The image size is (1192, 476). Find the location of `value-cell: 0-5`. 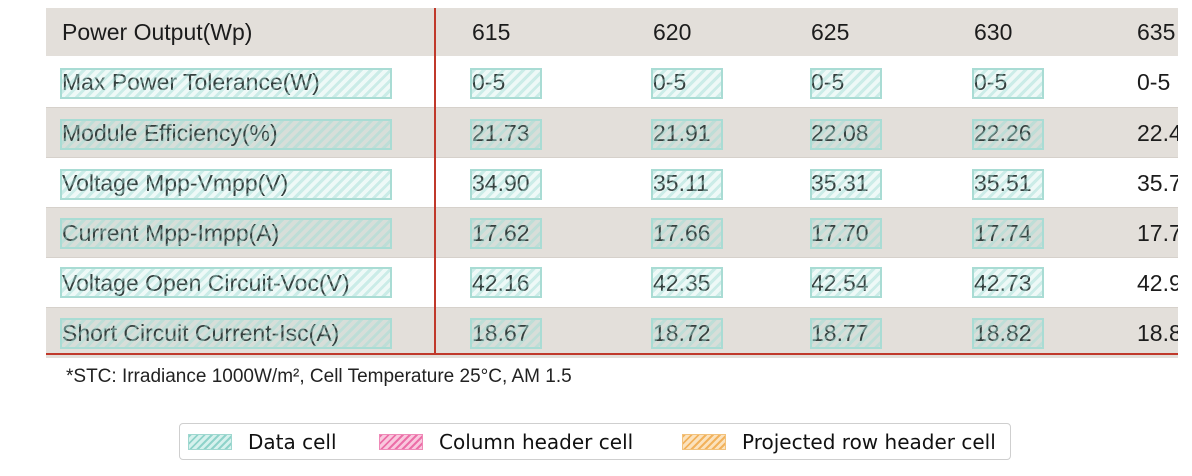

value-cell: 0-5 is located at coordinates (1154, 81).